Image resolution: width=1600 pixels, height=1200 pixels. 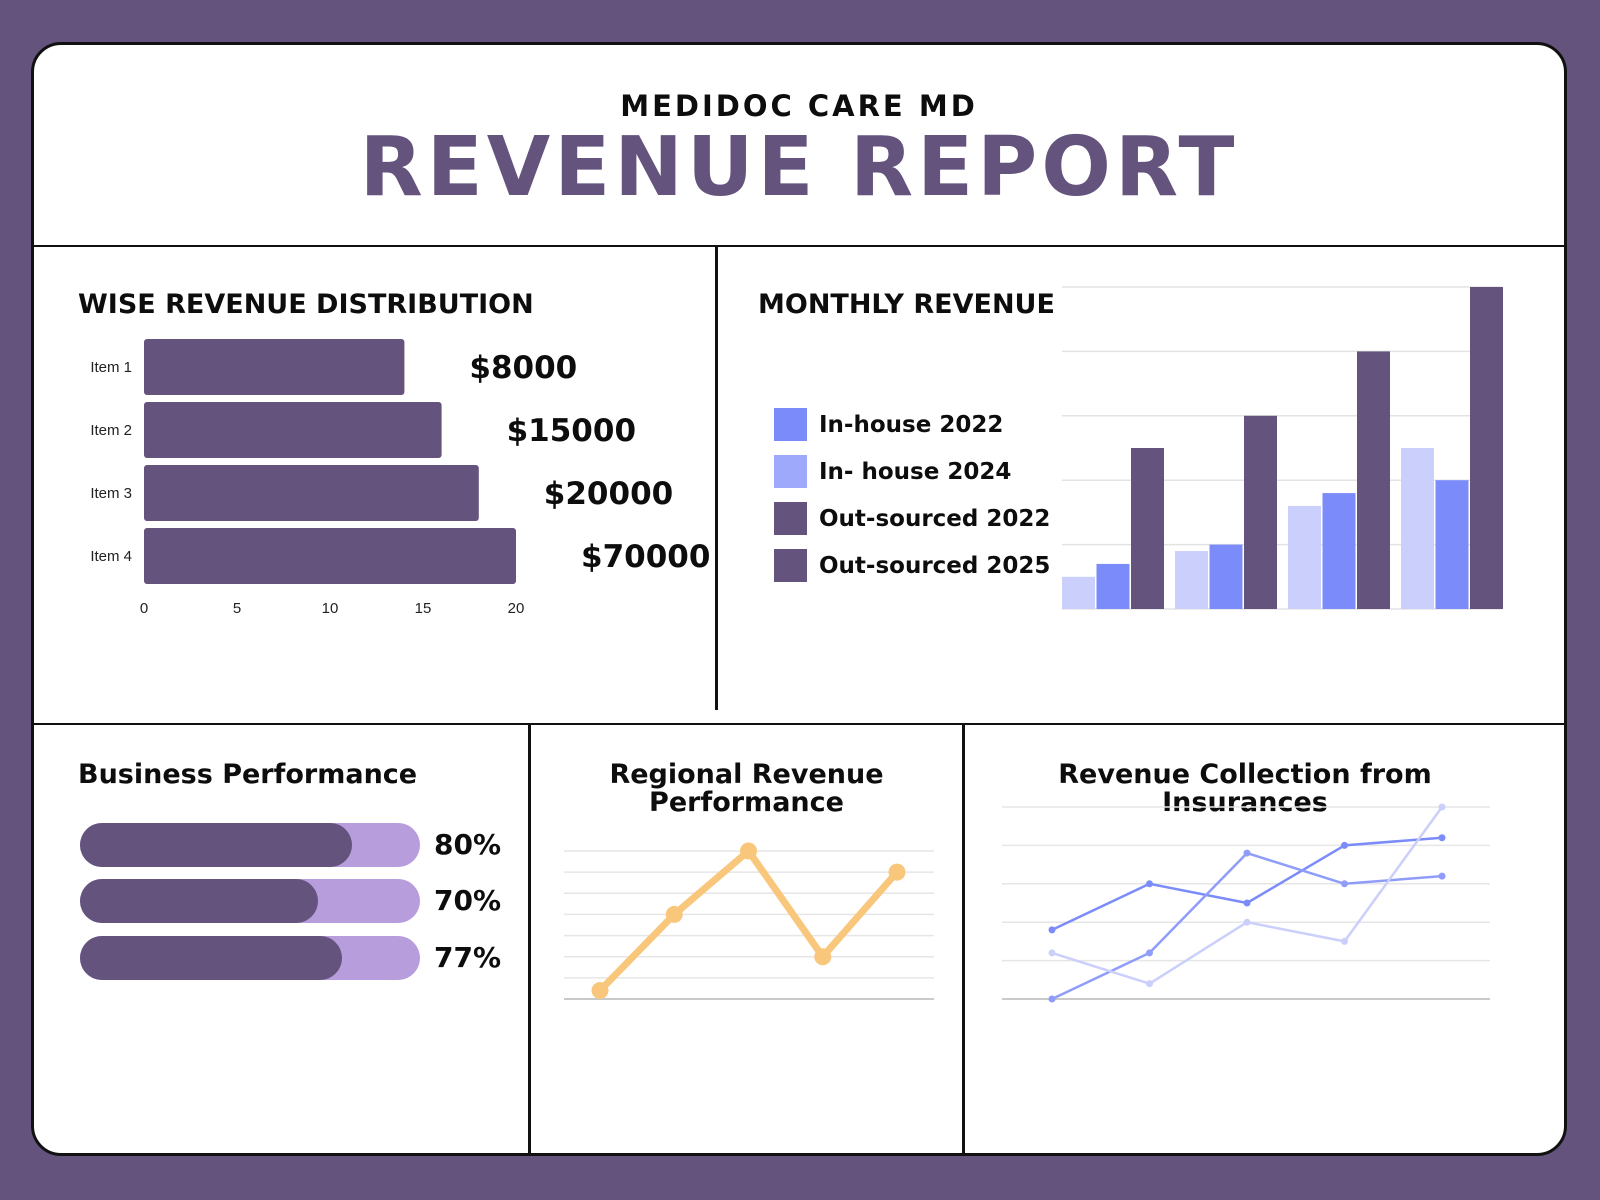 I want to click on tick-label: 5, so click(x=237, y=608).